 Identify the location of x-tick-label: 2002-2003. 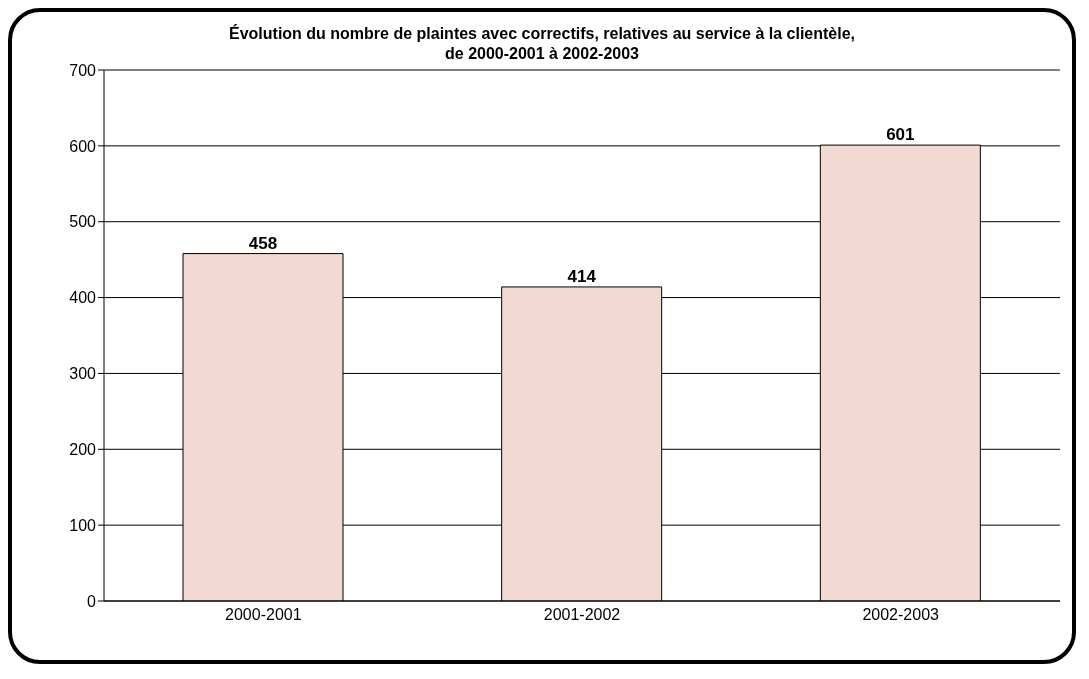
(901, 615).